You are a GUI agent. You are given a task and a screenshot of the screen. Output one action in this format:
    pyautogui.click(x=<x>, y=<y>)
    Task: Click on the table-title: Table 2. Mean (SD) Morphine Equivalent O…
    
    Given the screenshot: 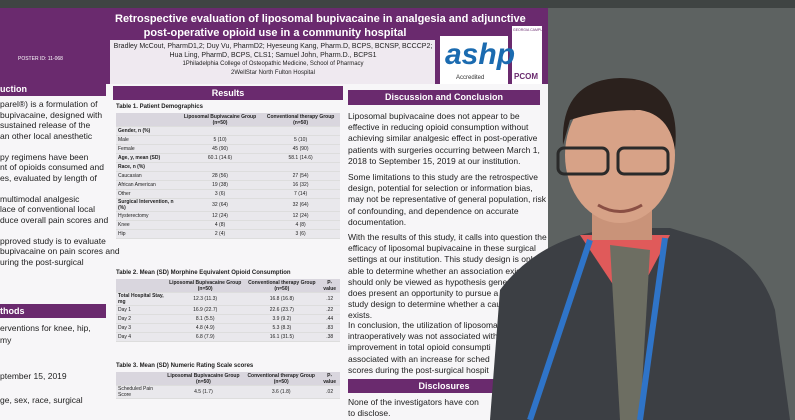 What is the action you would take?
    pyautogui.click(x=203, y=273)
    